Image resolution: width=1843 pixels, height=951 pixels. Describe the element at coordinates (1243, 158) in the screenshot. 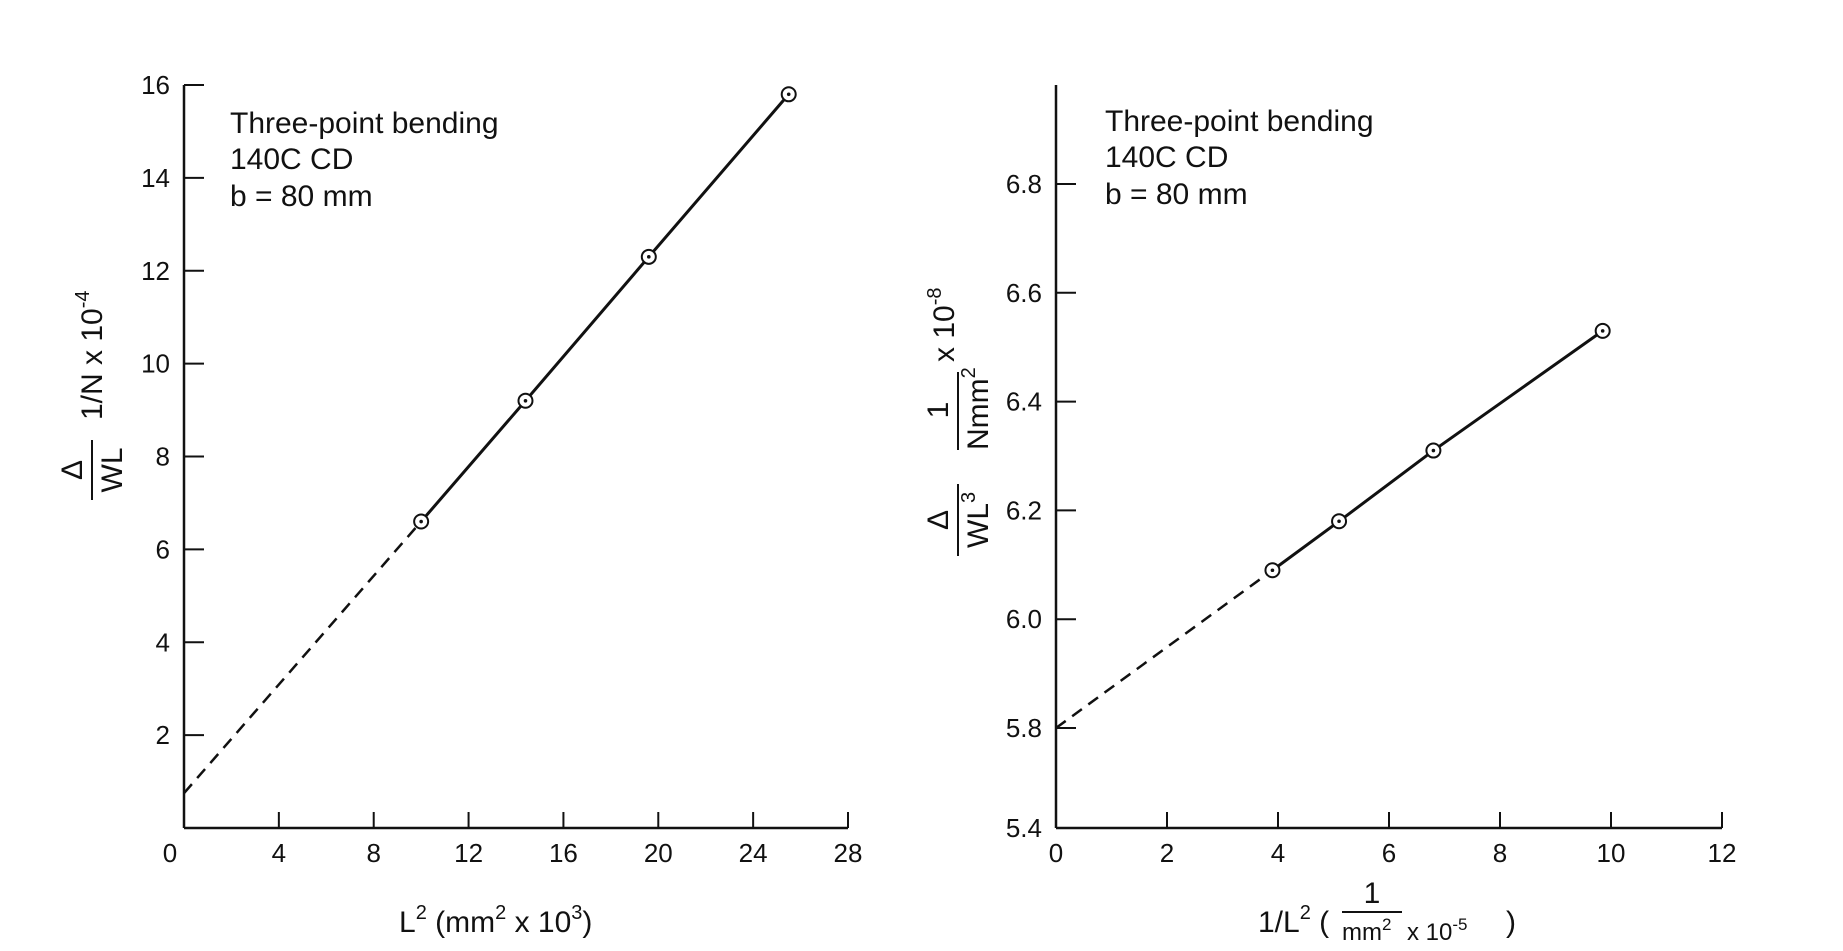

I see `right-annotation: Three-point bending 140C CD b = 80 mm` at that location.